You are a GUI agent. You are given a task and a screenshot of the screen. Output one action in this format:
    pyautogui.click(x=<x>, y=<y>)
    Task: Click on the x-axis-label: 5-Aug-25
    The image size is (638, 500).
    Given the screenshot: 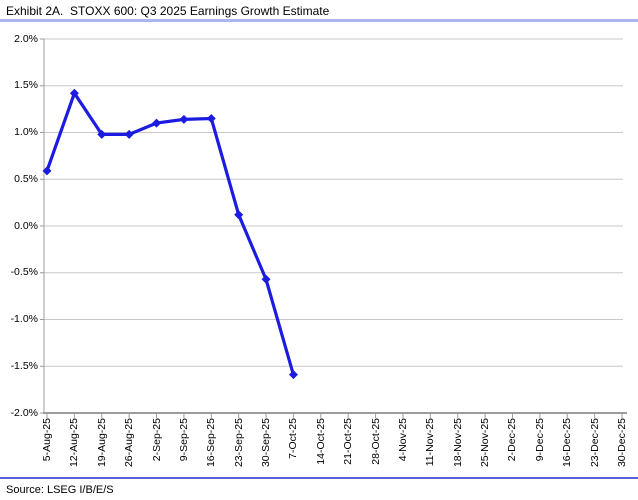 What is the action you would take?
    pyautogui.click(x=47, y=440)
    